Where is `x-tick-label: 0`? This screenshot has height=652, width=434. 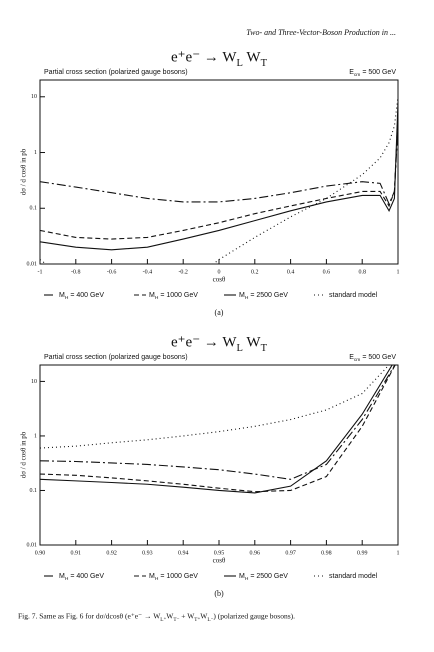
x-tick-label: 0 is located at coordinates (219, 272).